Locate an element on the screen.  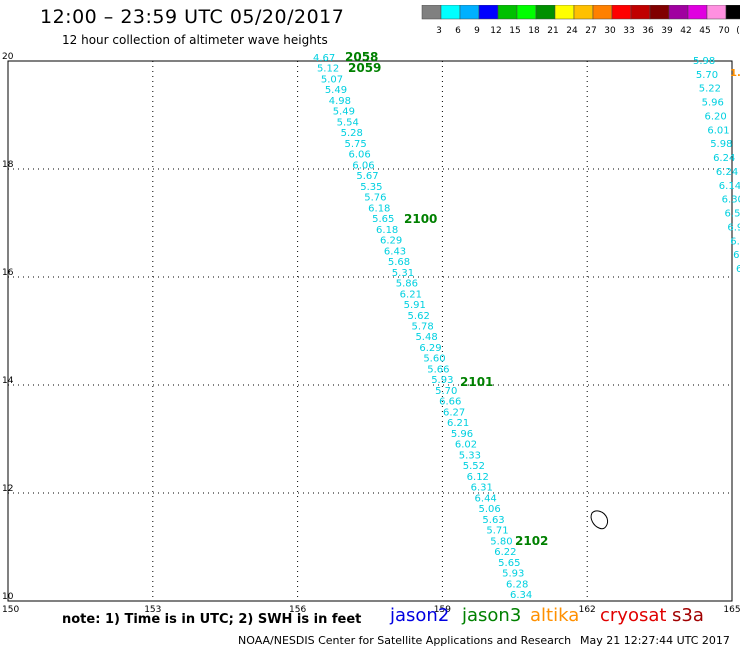
colorbar-tick-label: 45 is located at coordinates (704, 31).